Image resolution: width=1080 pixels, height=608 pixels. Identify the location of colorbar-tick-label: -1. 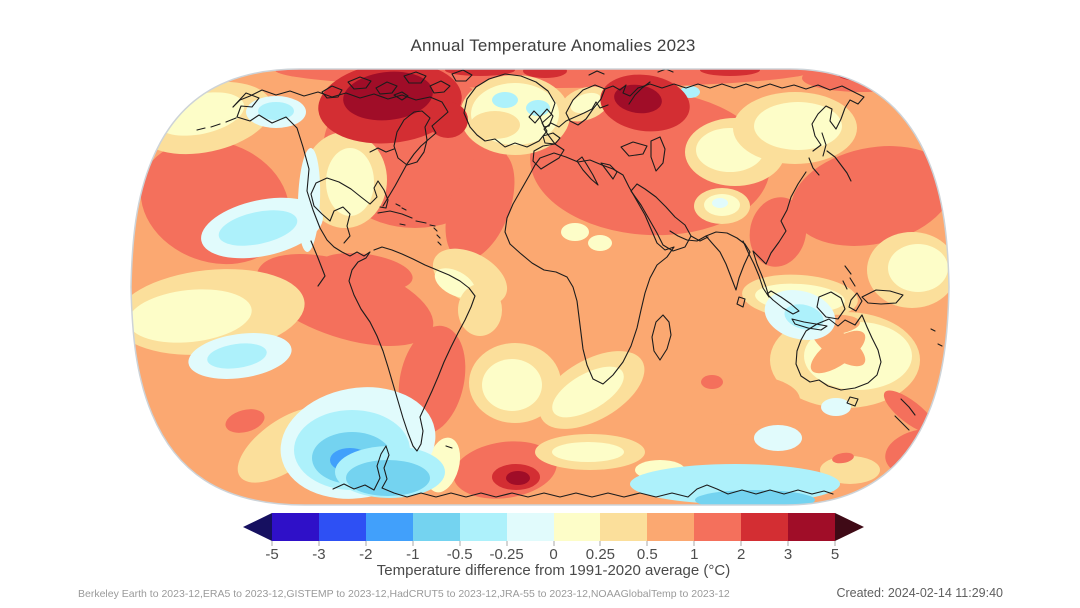
(413, 554).